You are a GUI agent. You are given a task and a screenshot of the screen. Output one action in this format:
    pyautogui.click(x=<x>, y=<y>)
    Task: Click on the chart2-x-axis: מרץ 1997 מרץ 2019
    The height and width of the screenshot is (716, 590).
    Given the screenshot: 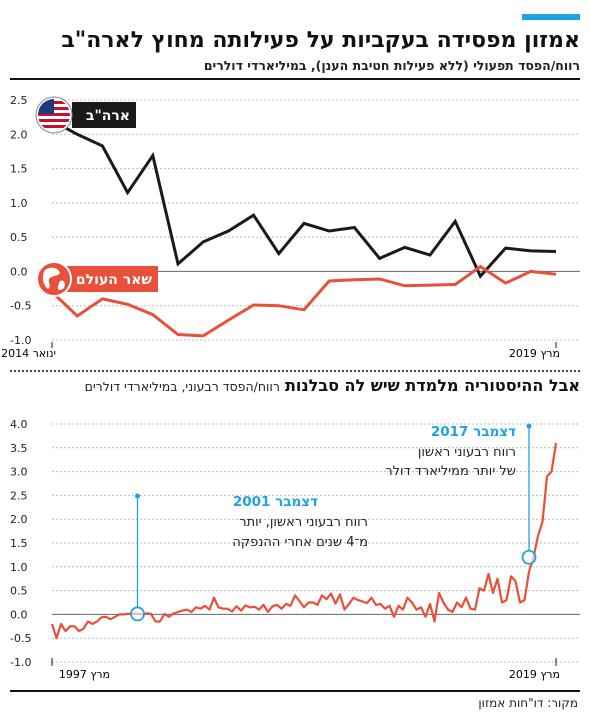 What is the action you would take?
    pyautogui.click(x=305, y=669)
    